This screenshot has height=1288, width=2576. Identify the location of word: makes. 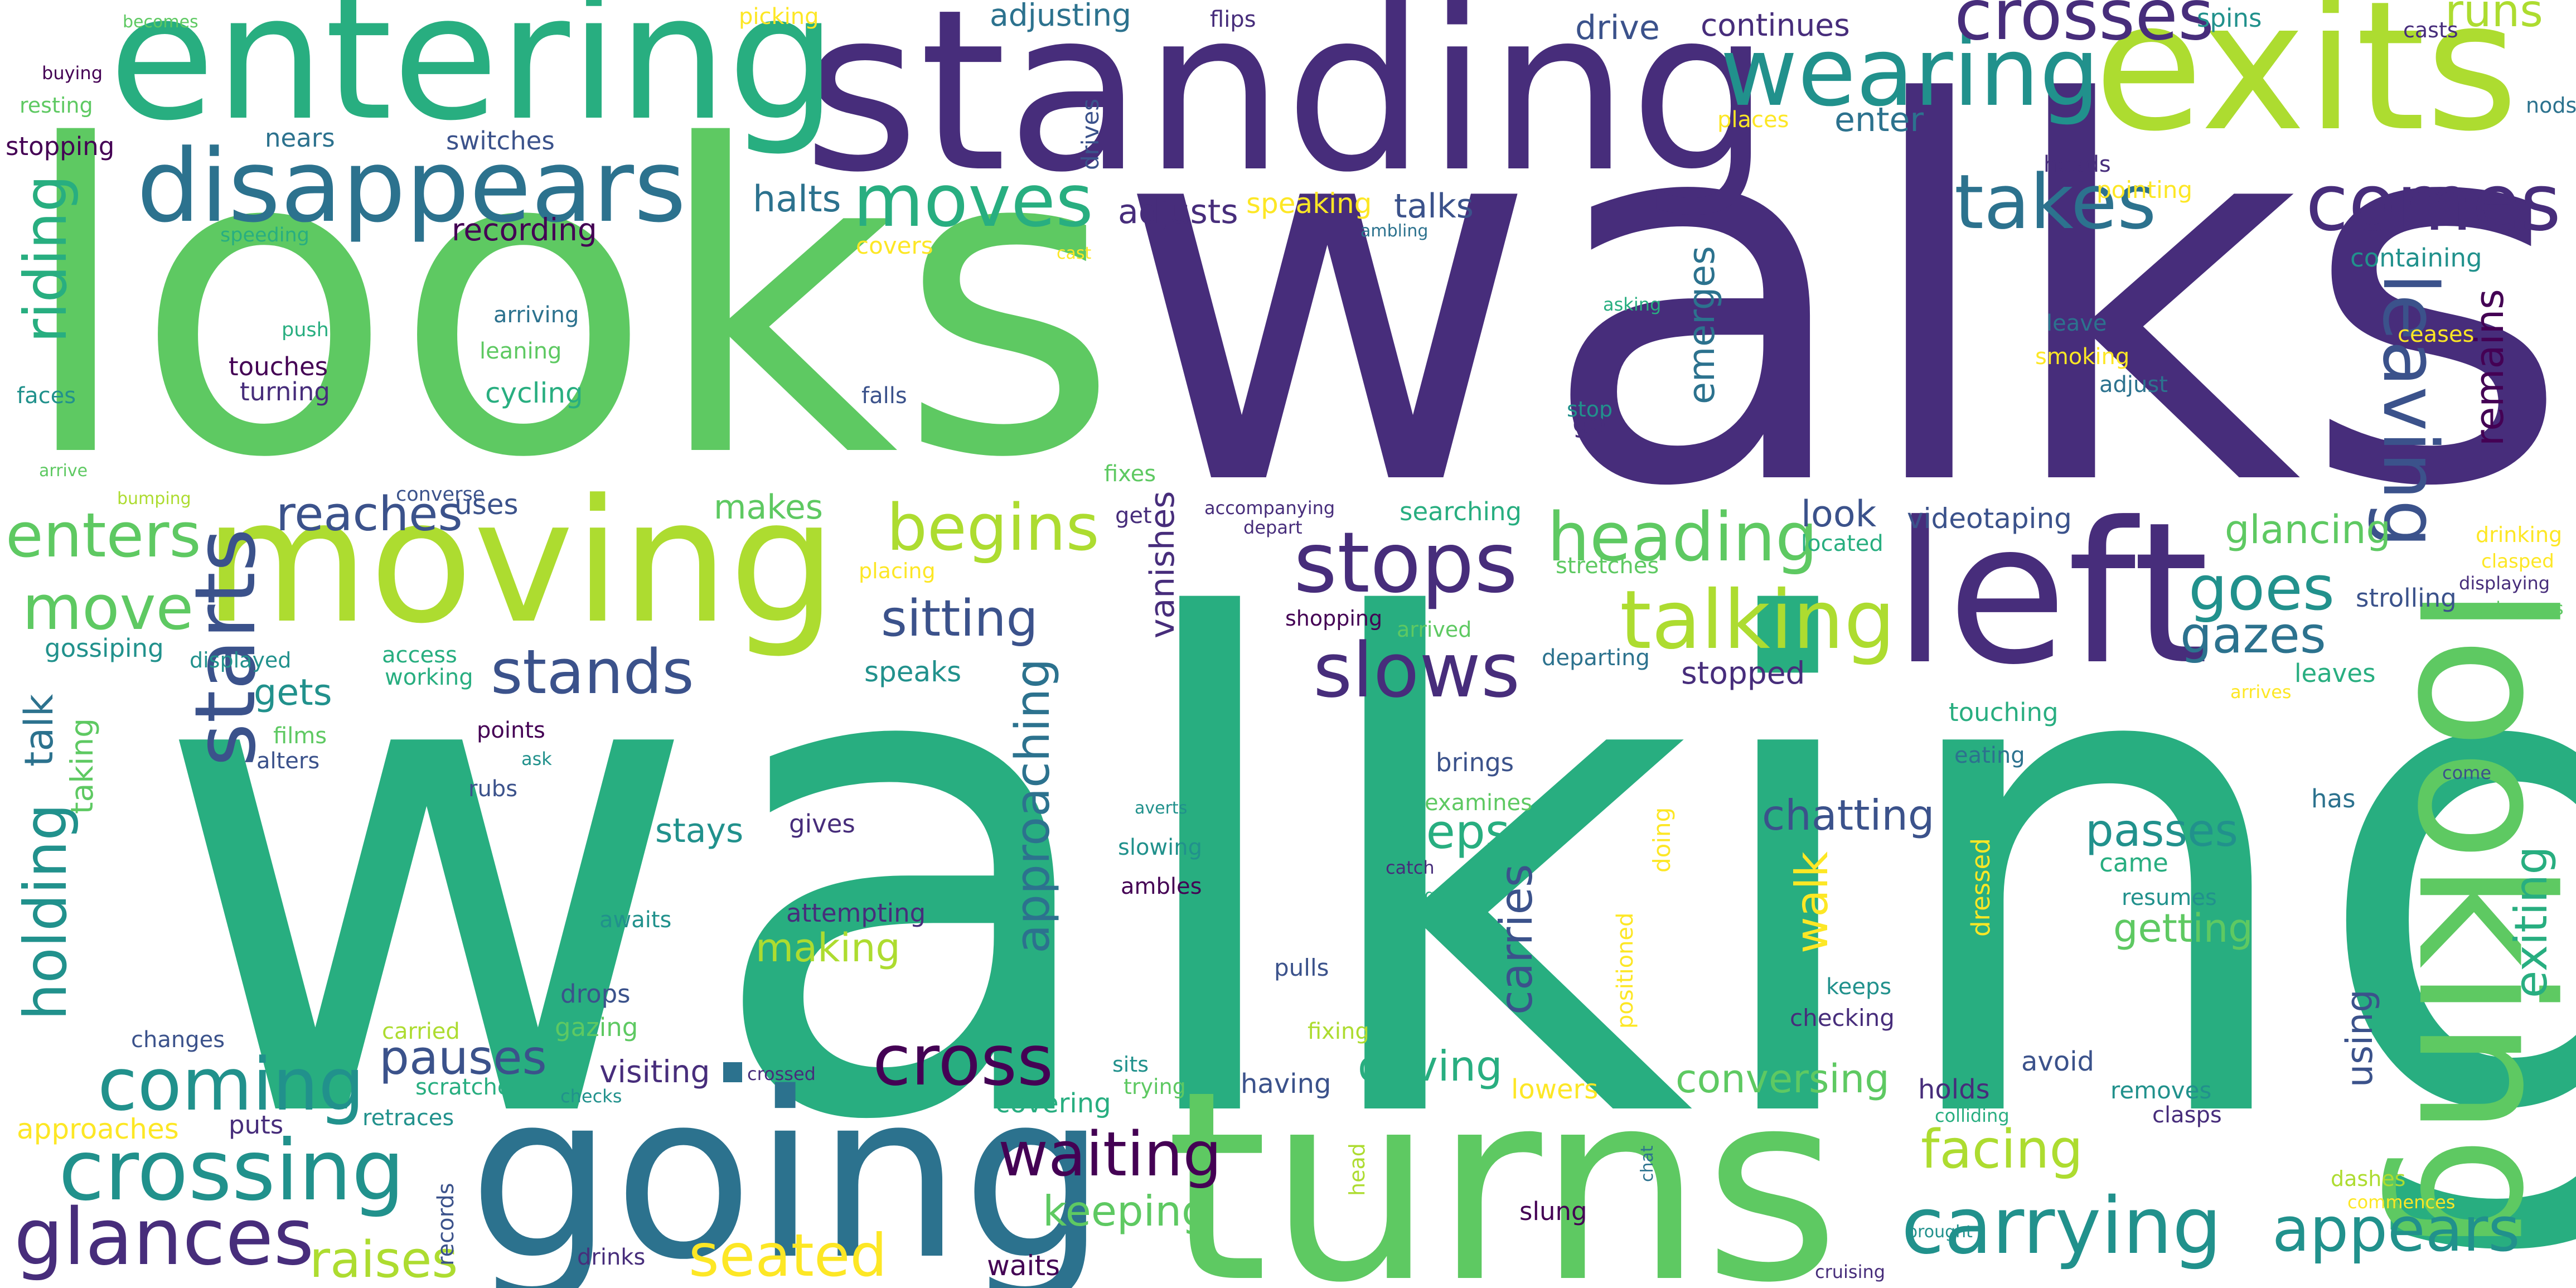
(768, 508).